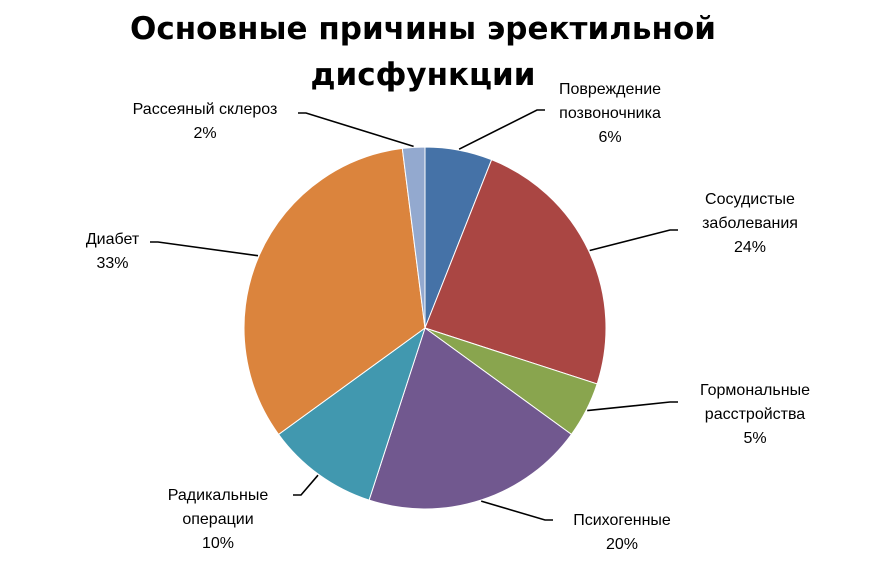 The image size is (881, 581). Describe the element at coordinates (423, 75) in the screenshot. I see `chart-title-line-2: дисфункции` at that location.